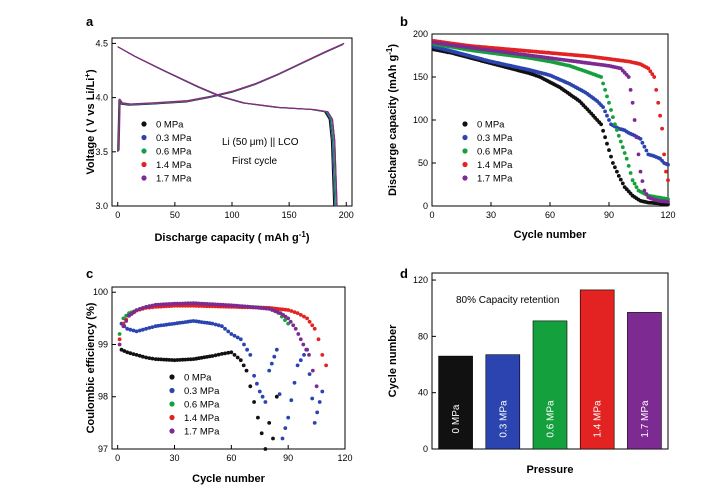 This screenshot has width=721, height=488. I want to click on legend-b-label-1: 0.3 MPa, so click(495, 138).